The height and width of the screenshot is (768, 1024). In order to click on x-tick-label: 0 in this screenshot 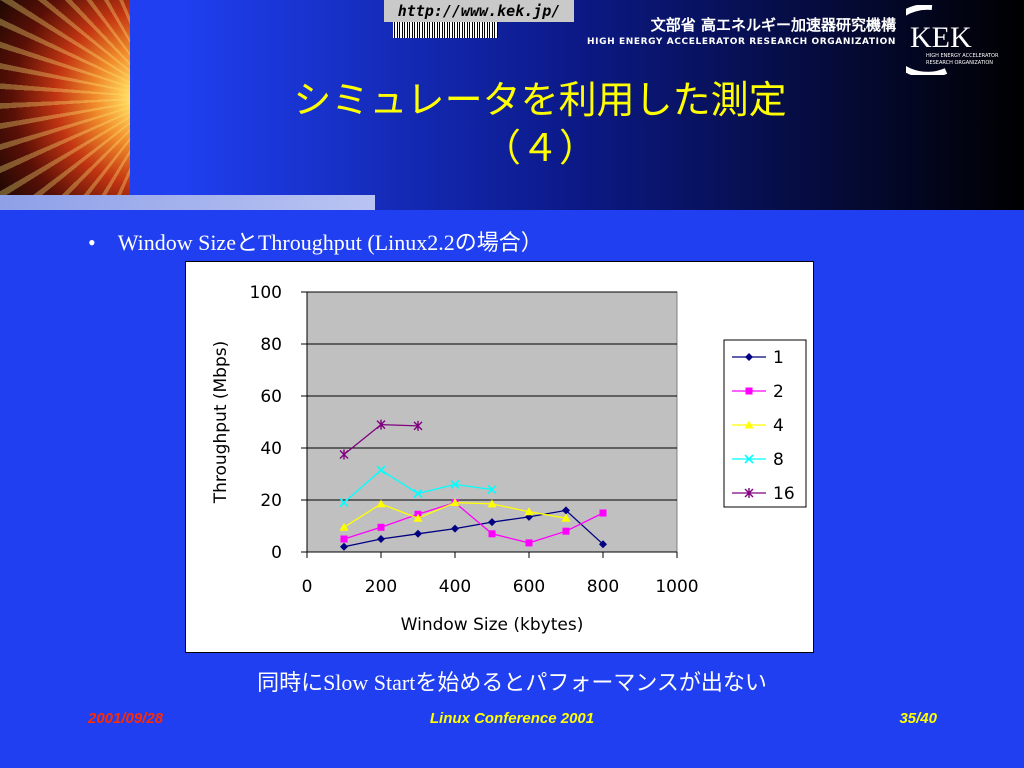, I will do `click(307, 587)`.